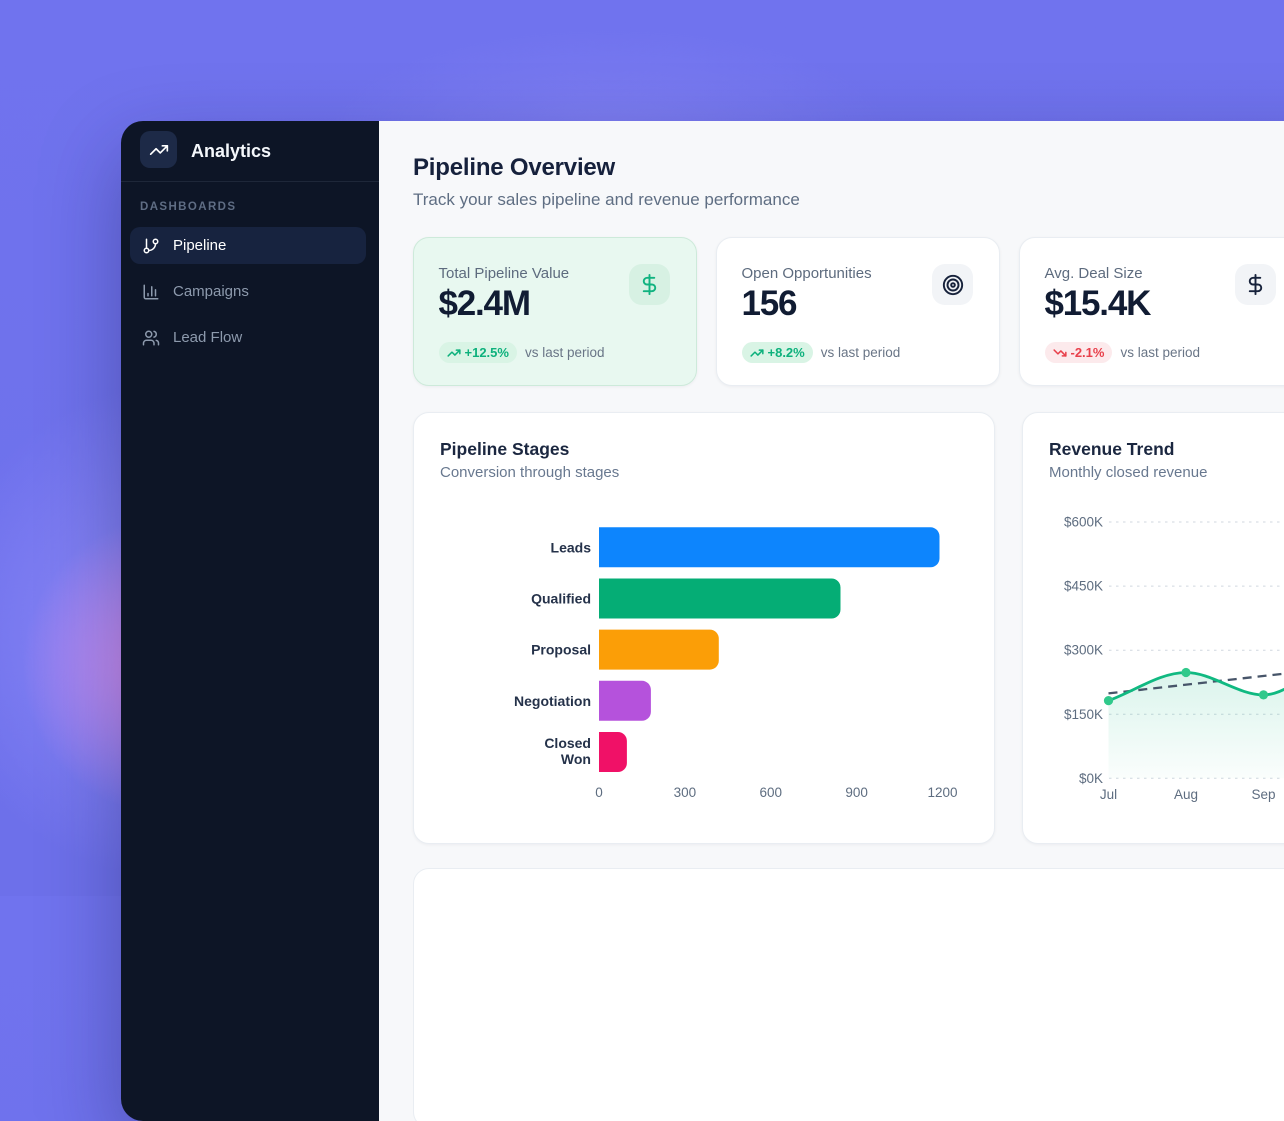 The width and height of the screenshot is (1284, 1121). I want to click on svg-text: $600K, so click(1083, 522).